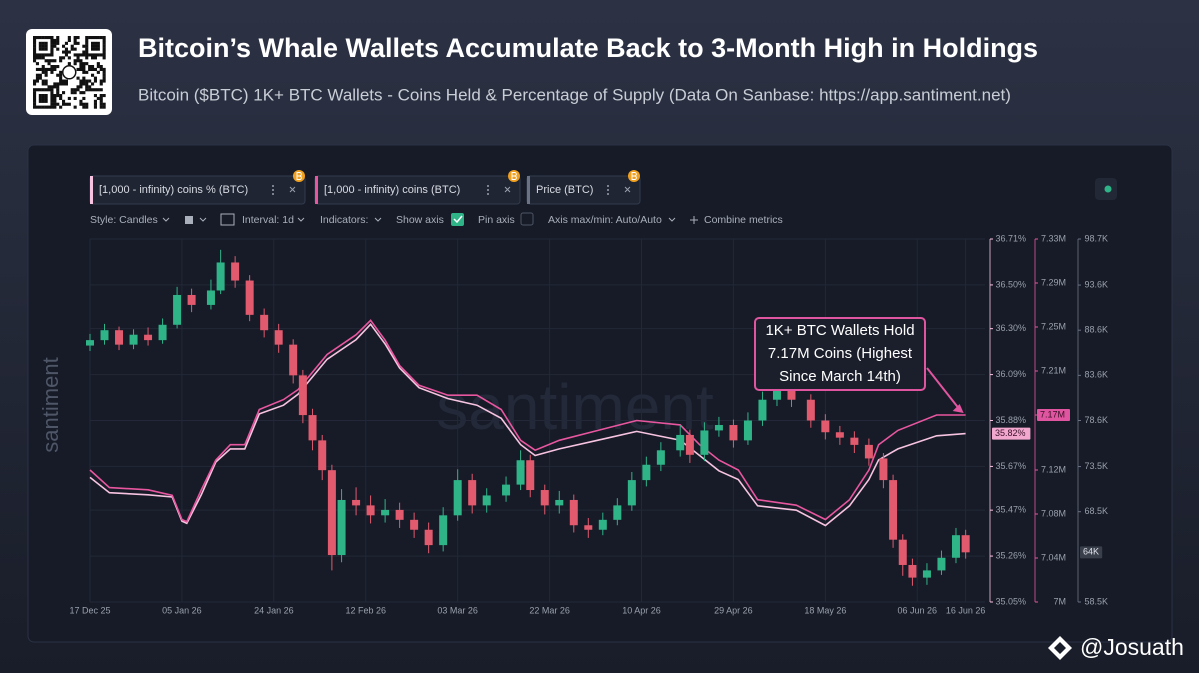 The height and width of the screenshot is (673, 1199). Describe the element at coordinates (1132, 647) in the screenshot. I see `credit: @Josuath` at that location.